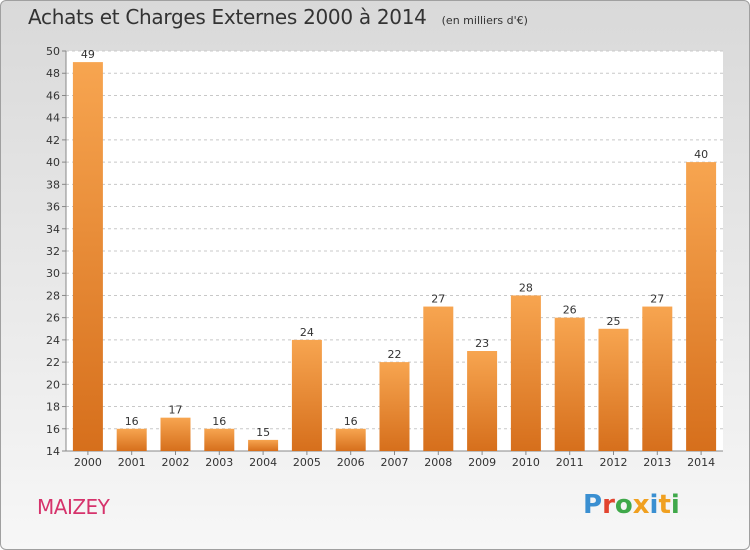 This screenshot has width=750, height=550. Describe the element at coordinates (88, 54) in the screenshot. I see `data-label: 49` at that location.